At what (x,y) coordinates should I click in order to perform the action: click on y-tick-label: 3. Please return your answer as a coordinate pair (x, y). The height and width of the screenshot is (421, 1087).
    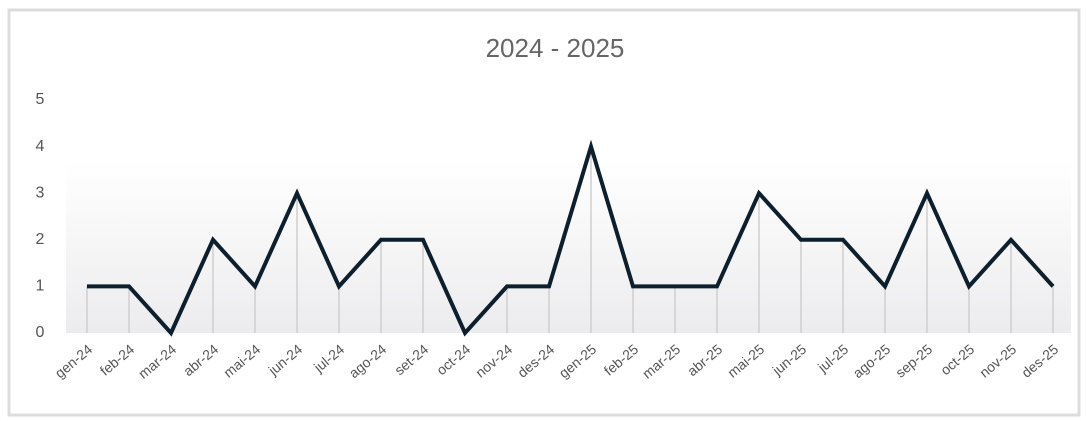
    Looking at the image, I should click on (40, 192).